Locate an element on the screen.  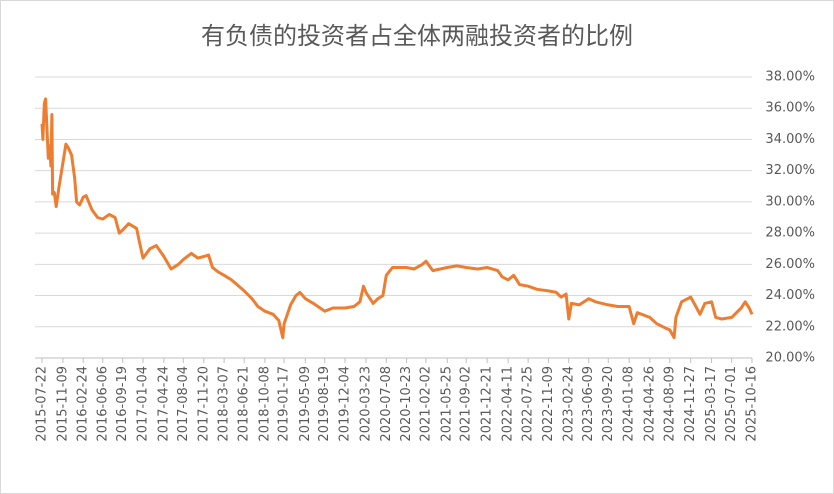
x-tick-label: 2017-08-04 is located at coordinates (183, 404).